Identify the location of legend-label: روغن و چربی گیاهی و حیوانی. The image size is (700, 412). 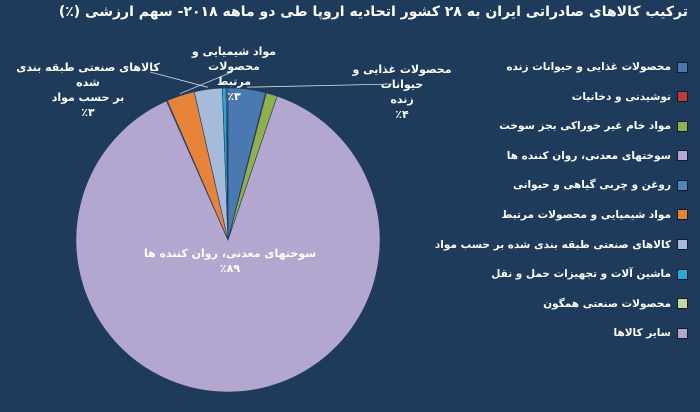
(591, 185).